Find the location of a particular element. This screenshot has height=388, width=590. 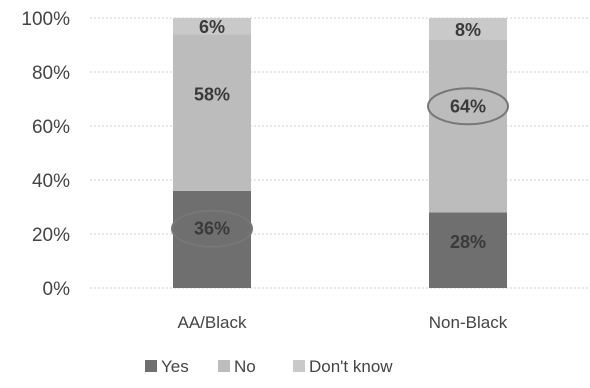

data-label: 36% is located at coordinates (212, 229).